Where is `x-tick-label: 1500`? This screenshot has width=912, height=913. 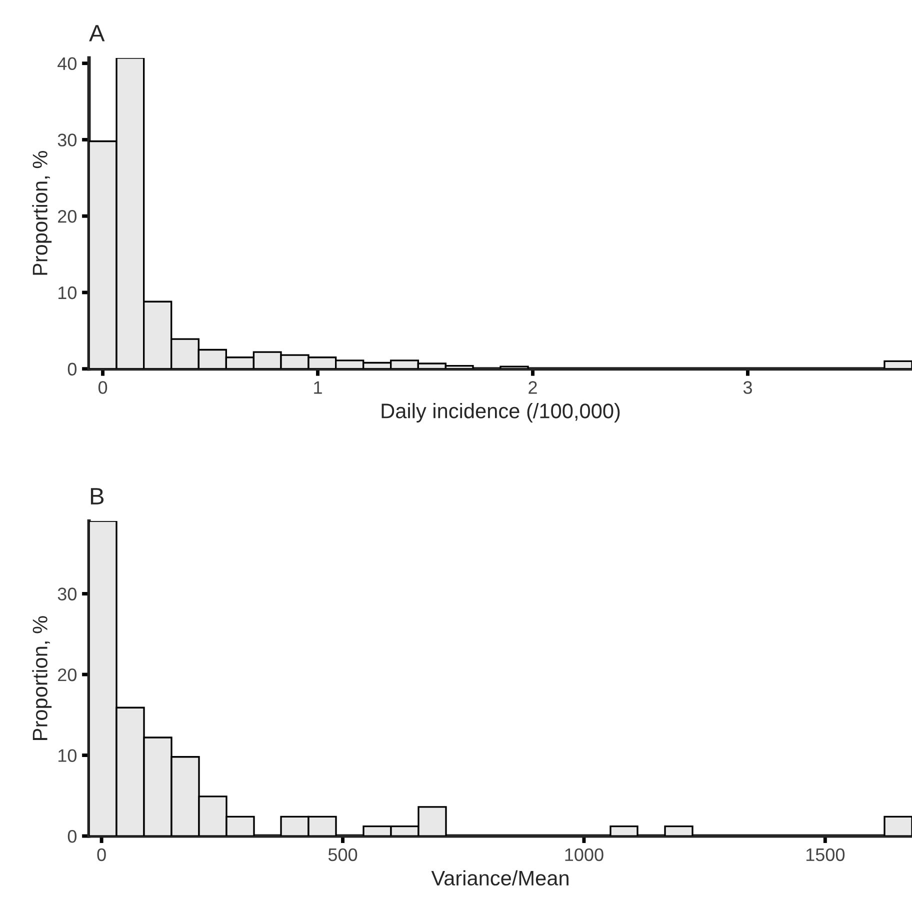 x-tick-label: 1500 is located at coordinates (825, 855).